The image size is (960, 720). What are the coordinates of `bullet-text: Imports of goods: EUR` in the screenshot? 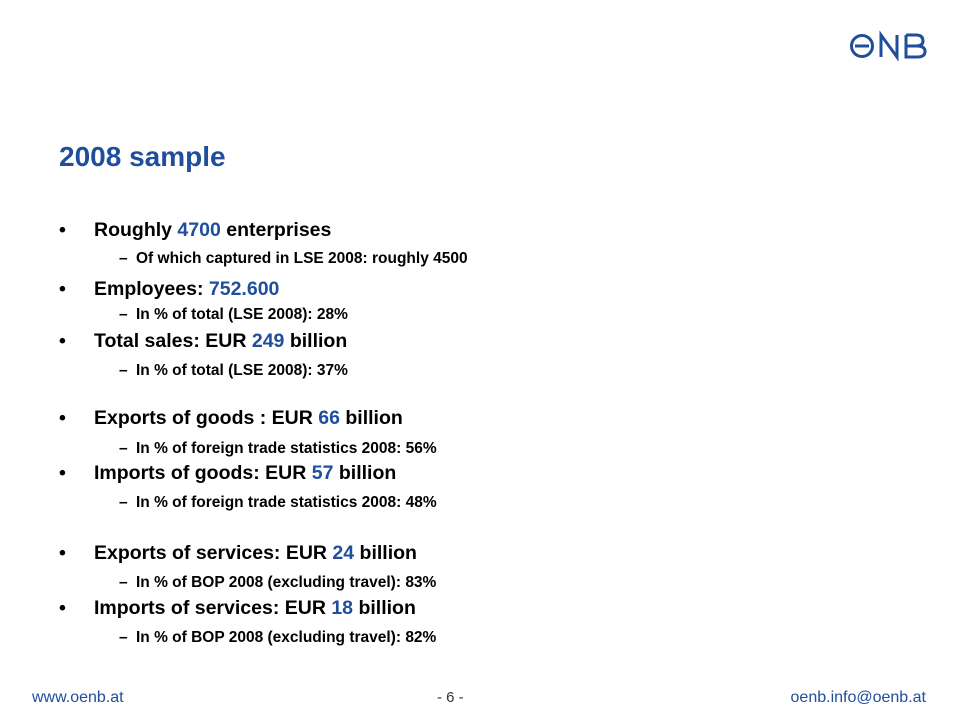 It's located at (203, 473).